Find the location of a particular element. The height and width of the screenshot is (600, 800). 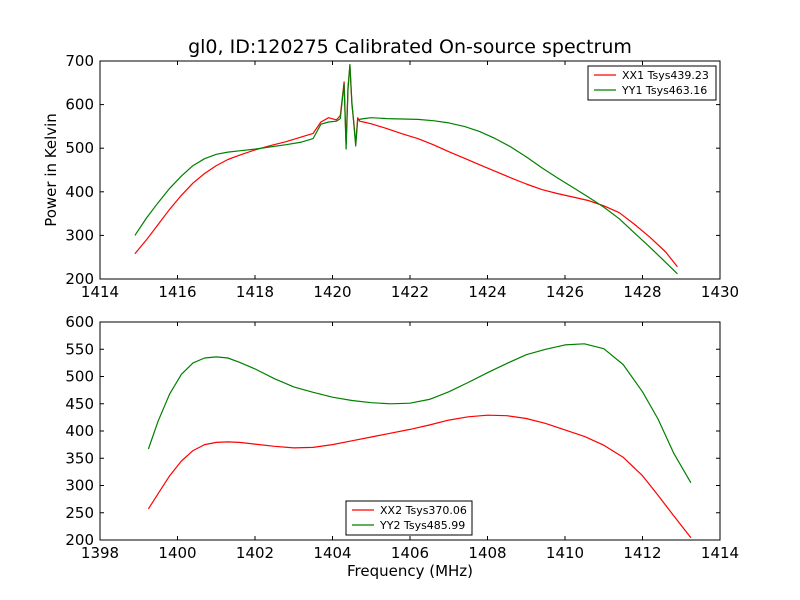

x-tick-label: 1416 is located at coordinates (177, 292).